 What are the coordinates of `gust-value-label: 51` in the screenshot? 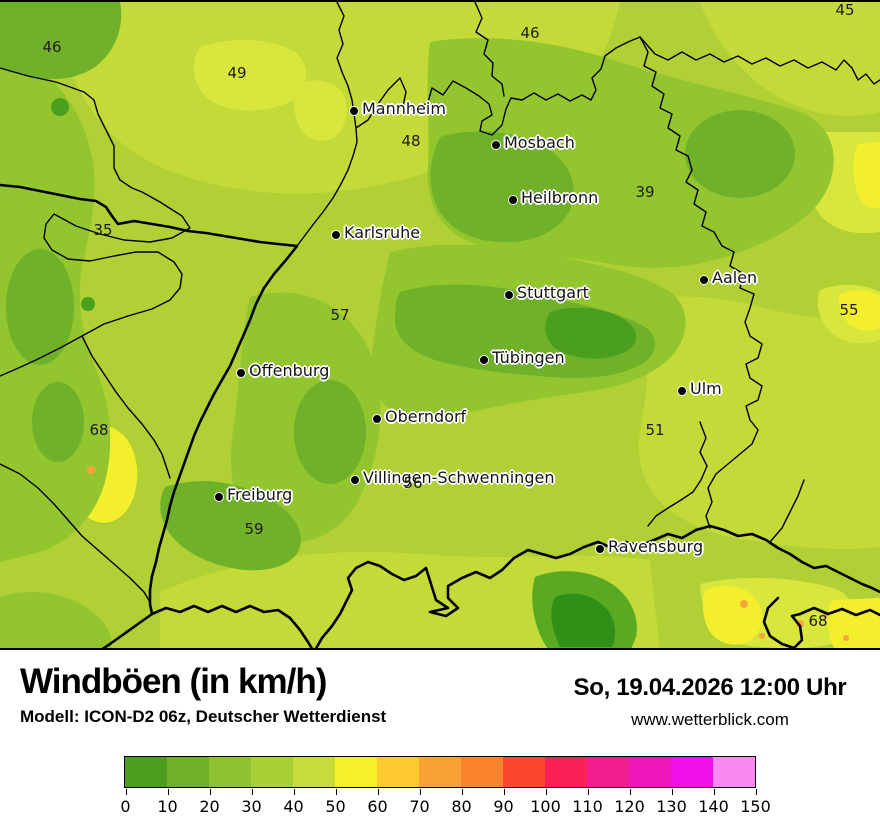 It's located at (655, 430).